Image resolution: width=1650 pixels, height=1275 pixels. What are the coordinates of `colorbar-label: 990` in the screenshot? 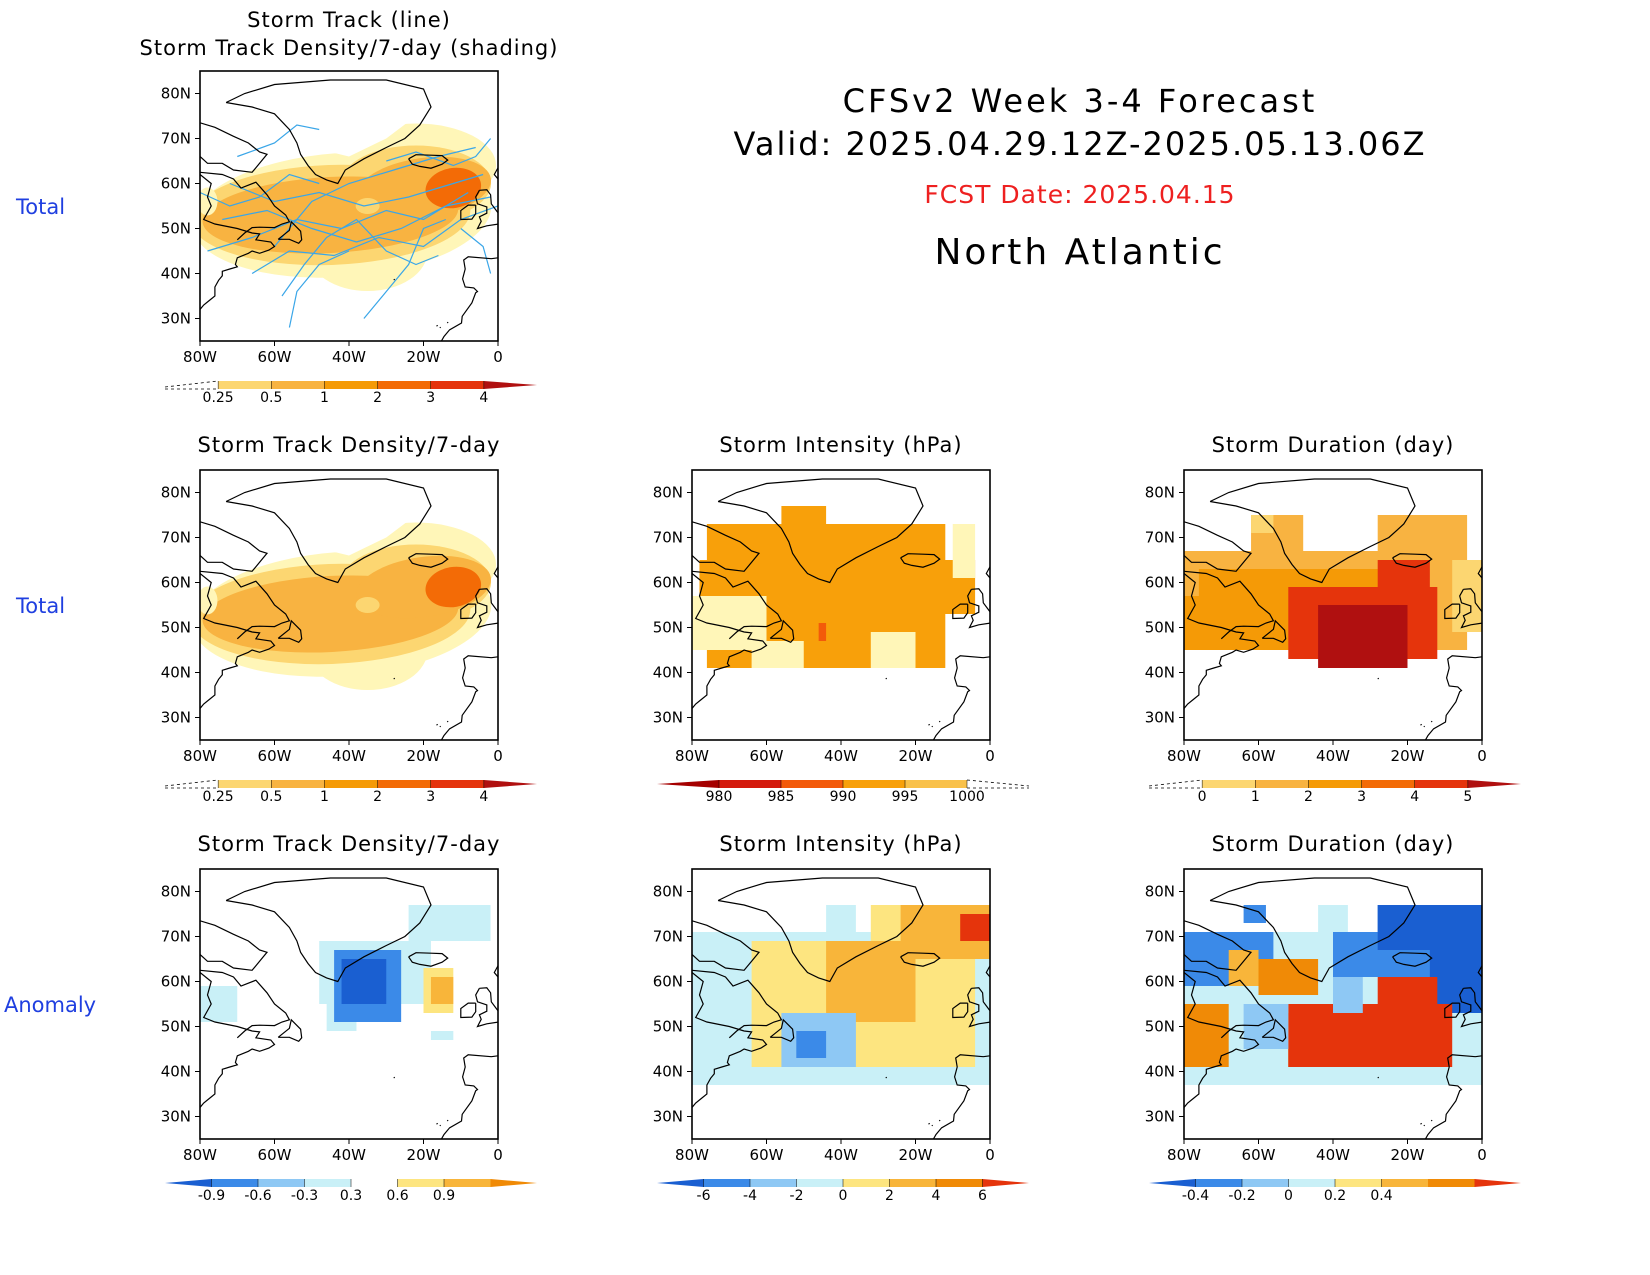 It's located at (843, 797).